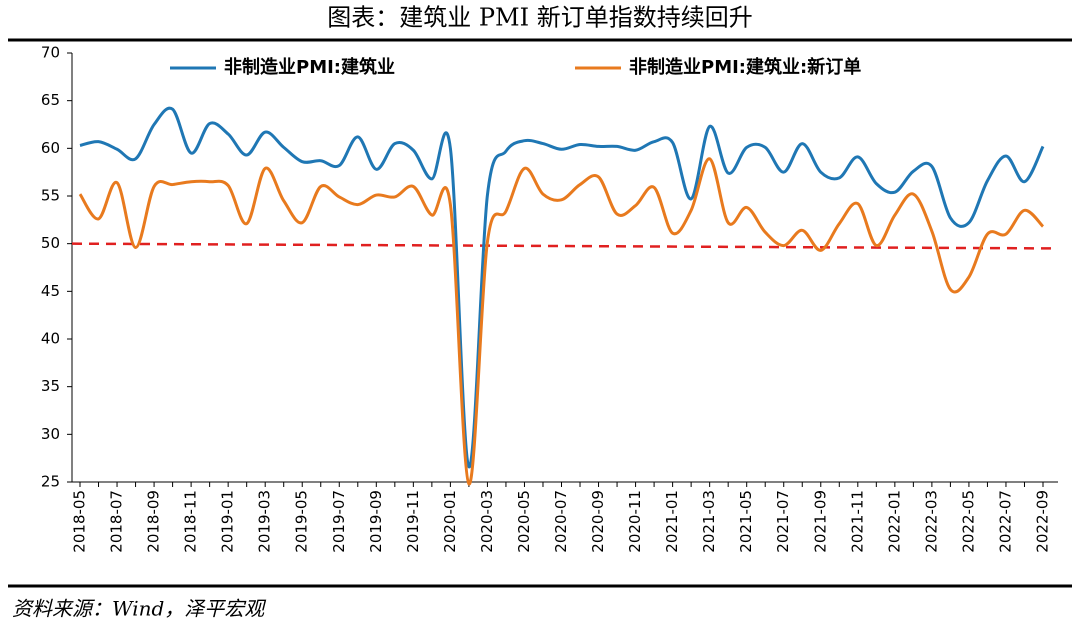 The width and height of the screenshot is (1080, 628). I want to click on y-tick-label: 50, so click(50, 243).